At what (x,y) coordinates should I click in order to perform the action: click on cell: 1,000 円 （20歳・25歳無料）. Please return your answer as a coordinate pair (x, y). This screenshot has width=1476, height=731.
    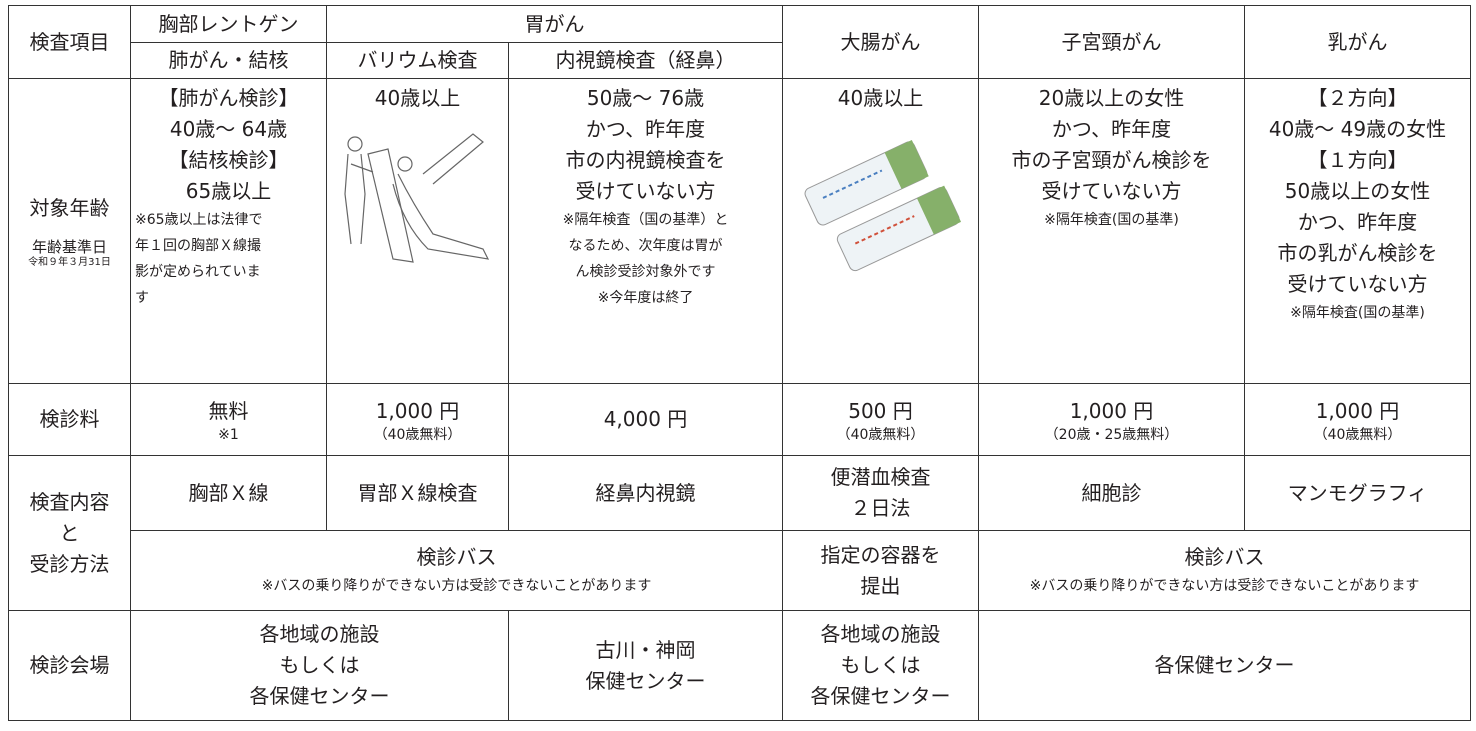
    Looking at the image, I should click on (1111, 419).